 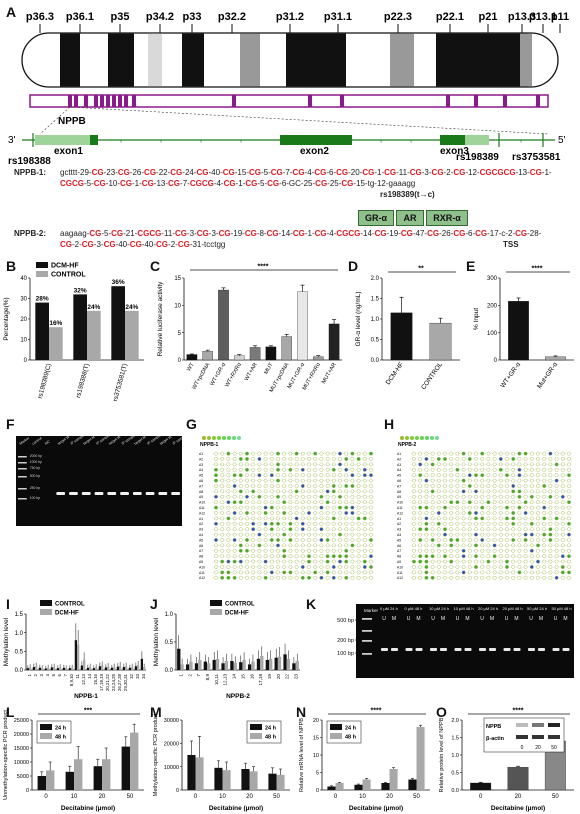 I want to click on row-label: A8, so click(x=201, y=492).